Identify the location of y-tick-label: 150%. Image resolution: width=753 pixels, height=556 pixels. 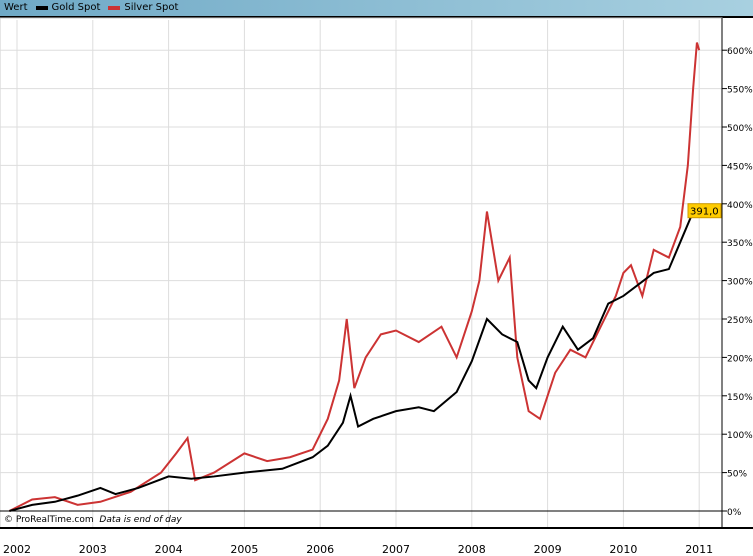
(740, 398).